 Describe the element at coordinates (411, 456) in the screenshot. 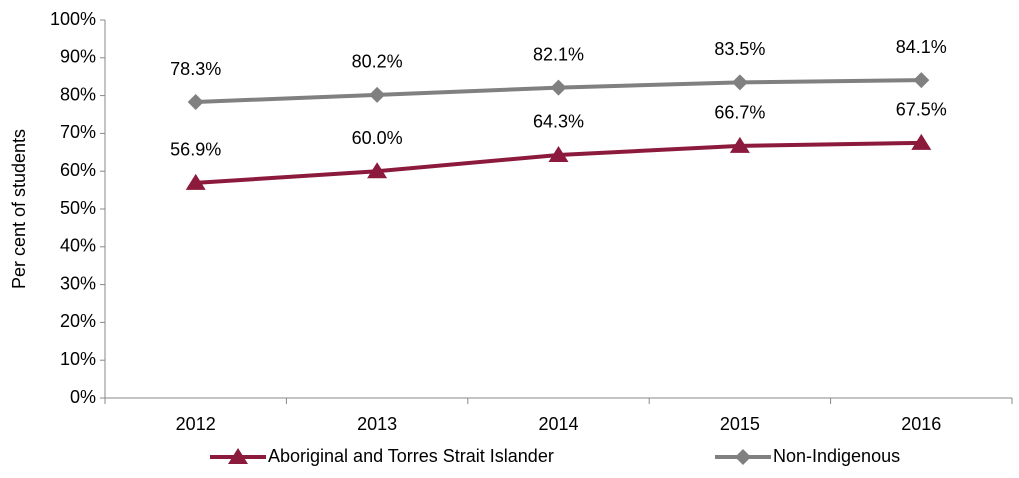

I see `legend-label: Aboriginal and Torres Strait Islander` at that location.